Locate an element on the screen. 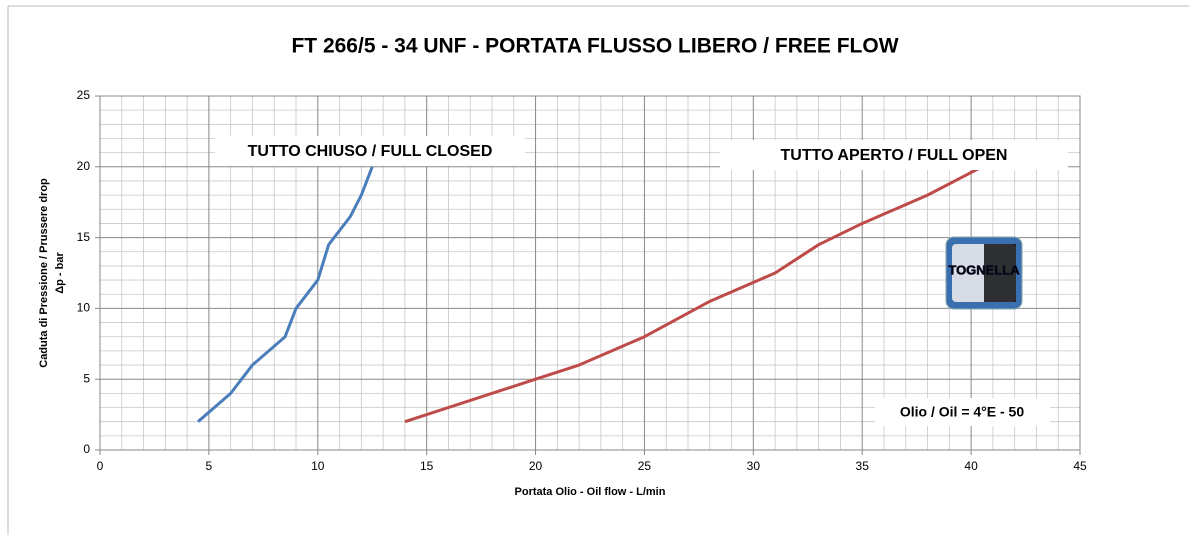 The image size is (1189, 535). x-tick-label: 35 is located at coordinates (863, 466).